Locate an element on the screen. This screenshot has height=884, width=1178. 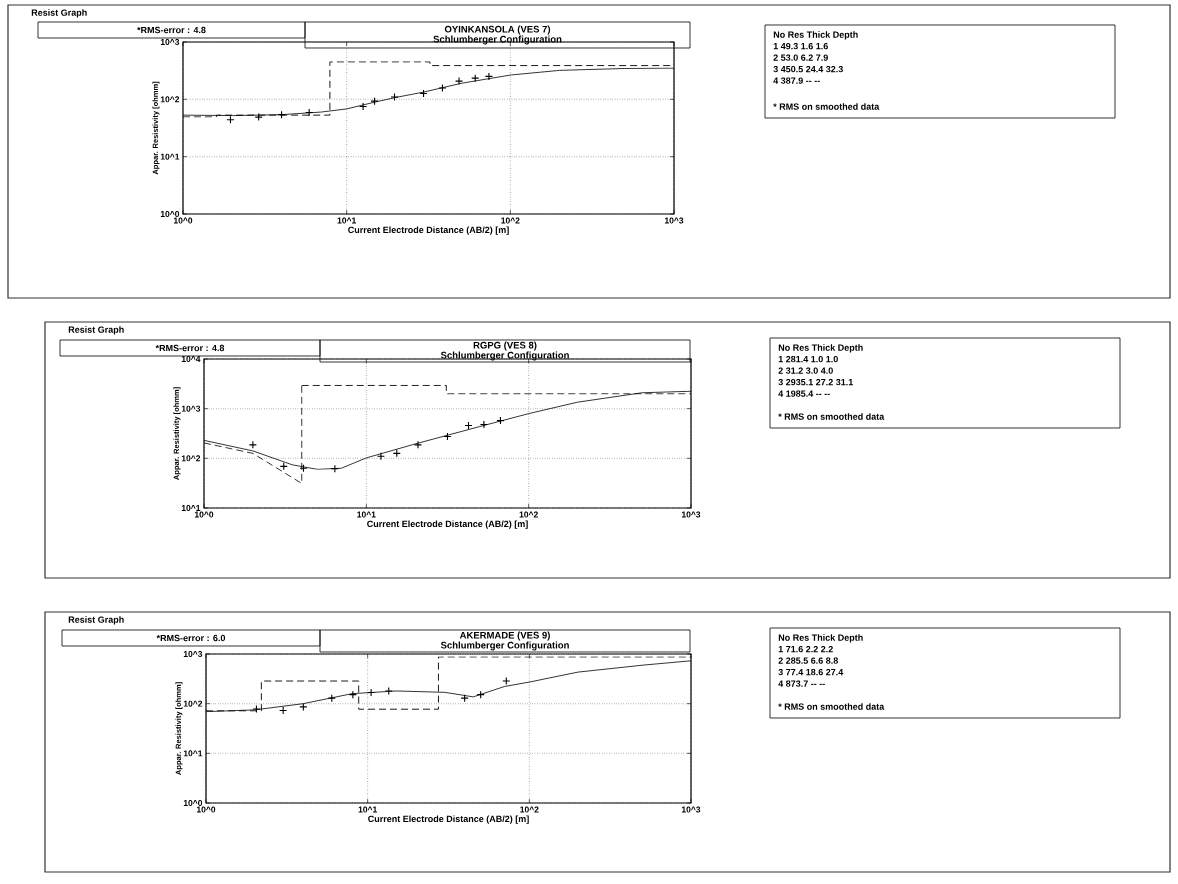
y-tick-label: 10^4 is located at coordinates (191, 358).